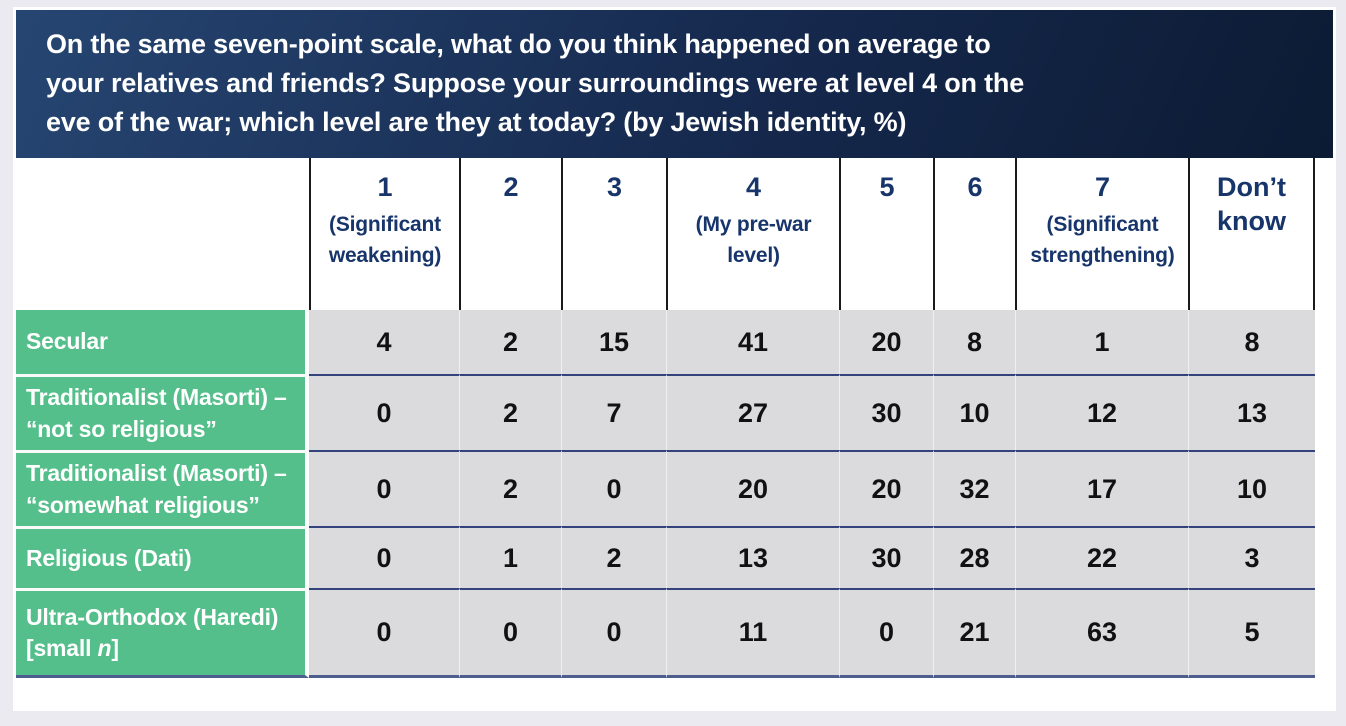 The width and height of the screenshot is (1346, 726). I want to click on row-label-cell: Ultra-Orthodox (Haredi) [small n], so click(162, 633).